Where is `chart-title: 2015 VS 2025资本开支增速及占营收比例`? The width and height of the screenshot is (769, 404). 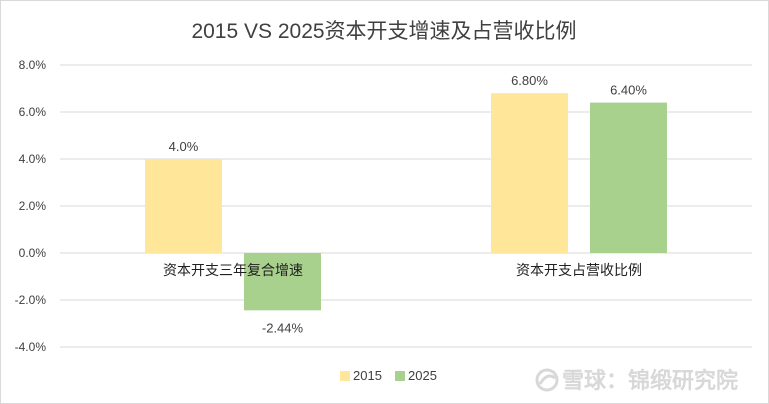 chart-title: 2015 VS 2025资本开支增速及占营收比例 is located at coordinates (383, 31).